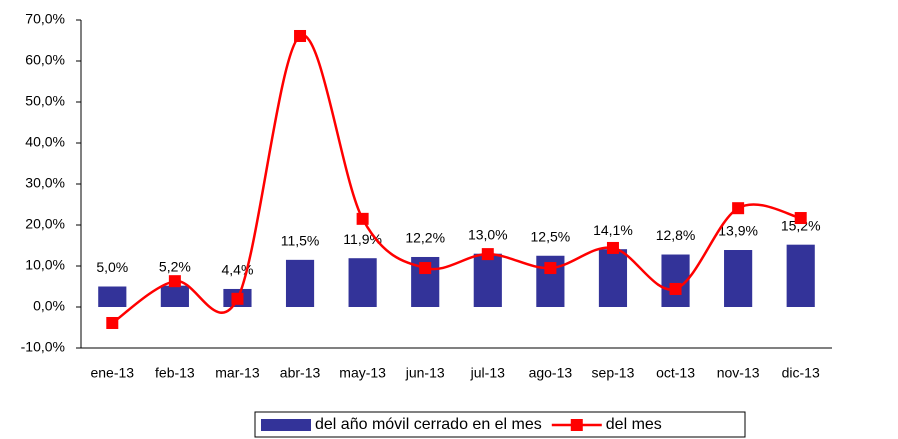 The width and height of the screenshot is (898, 439). I want to click on x-tick-label: ene-13, so click(112, 373).